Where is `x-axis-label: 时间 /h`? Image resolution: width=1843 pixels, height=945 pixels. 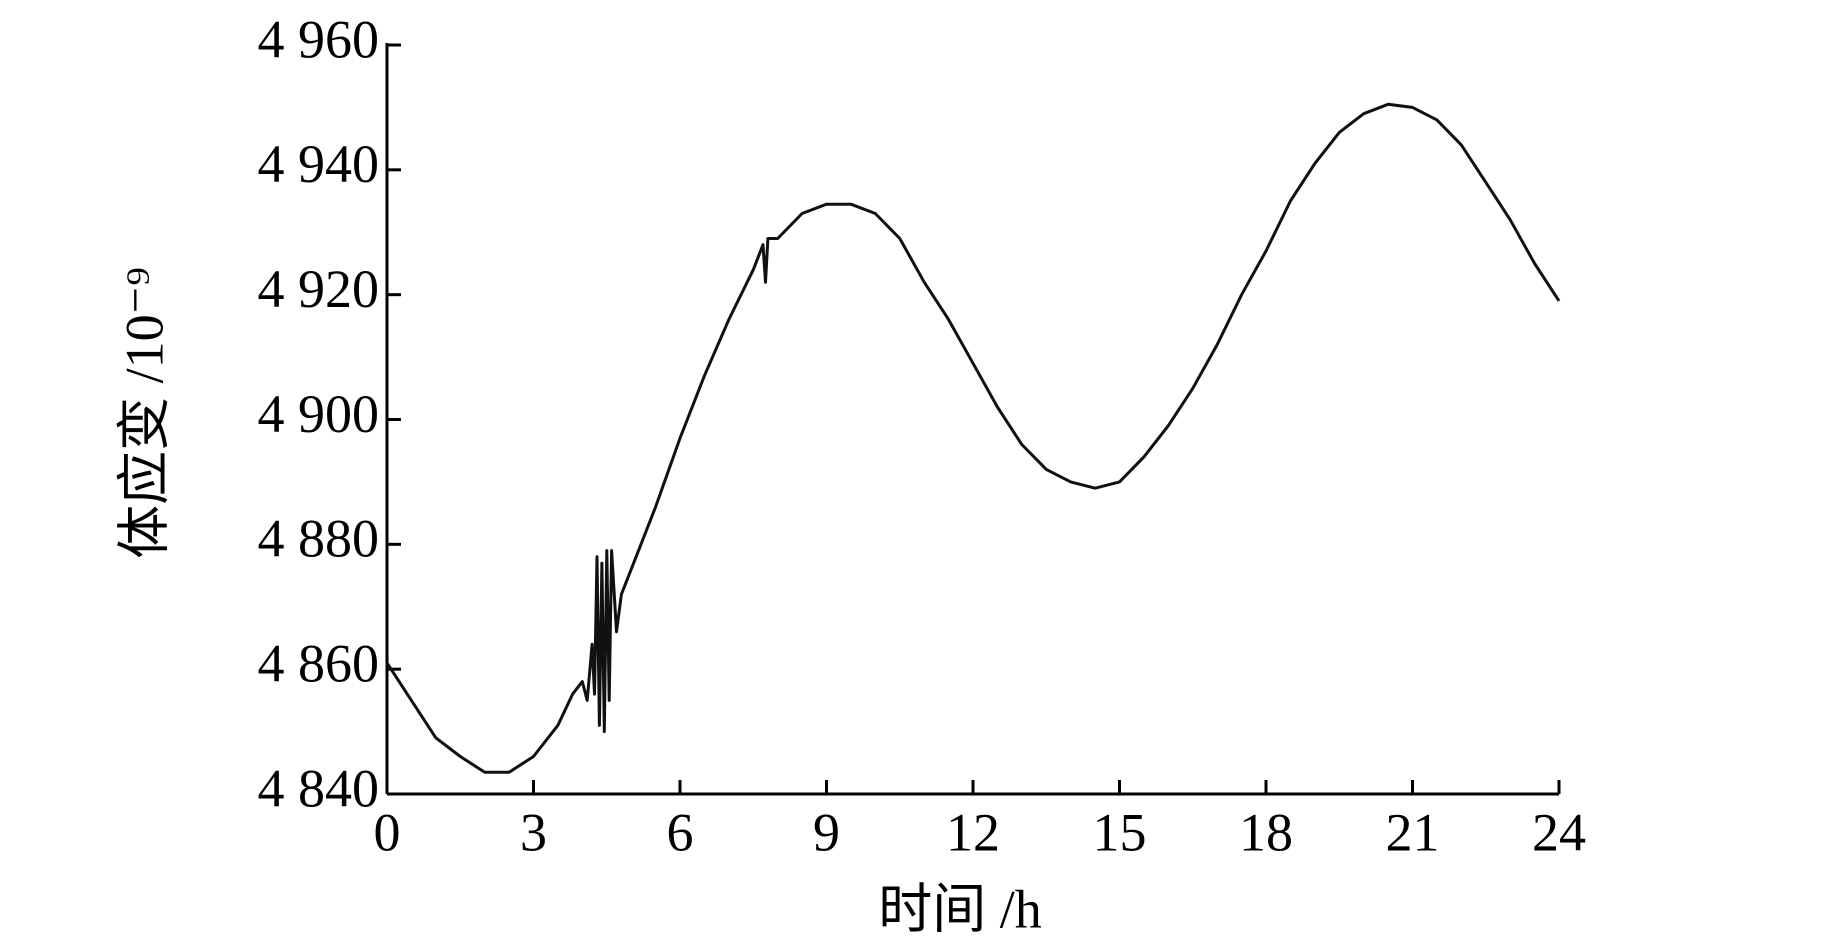 x-axis-label: 时间 /h is located at coordinates (960, 909).